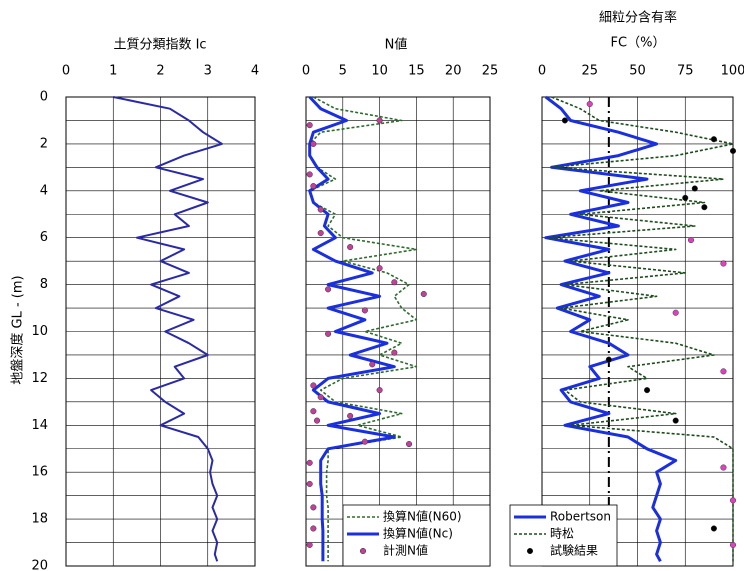 The width and height of the screenshot is (744, 571). Describe the element at coordinates (418, 533) in the screenshot. I see `legend-label: 換算N値(Nc)` at that location.